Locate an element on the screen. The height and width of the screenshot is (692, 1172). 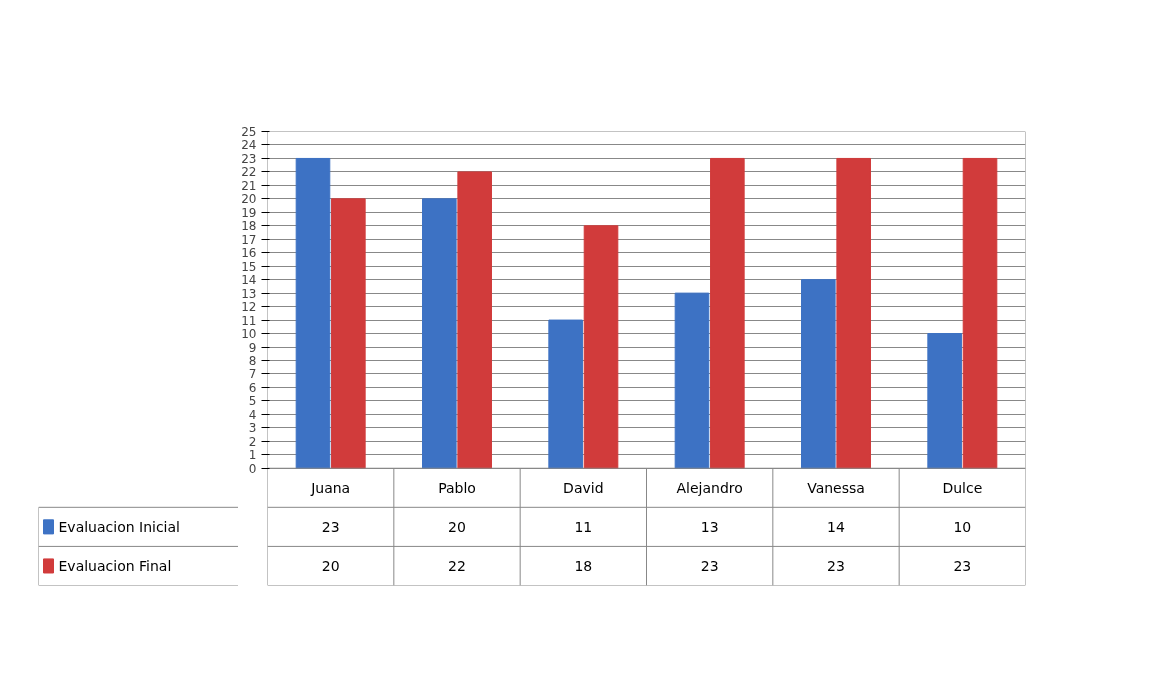
y-tick-label: 20 is located at coordinates (249, 199).